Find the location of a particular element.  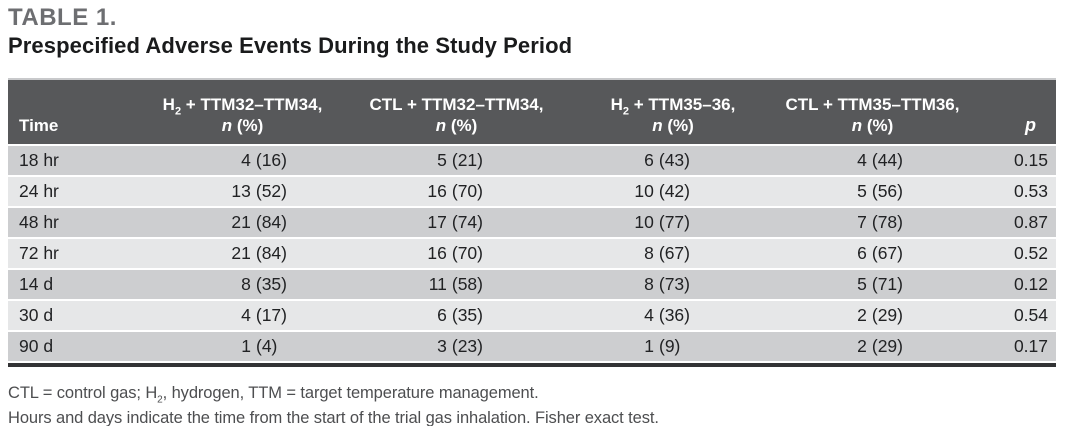

data-cell: 4 (44) is located at coordinates (872, 160).